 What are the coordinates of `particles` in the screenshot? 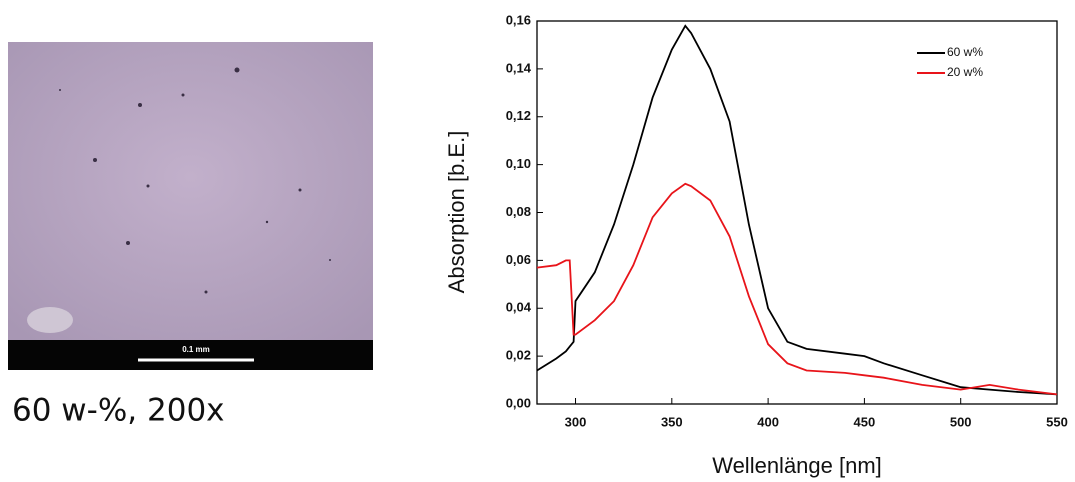 It's located at (195, 180).